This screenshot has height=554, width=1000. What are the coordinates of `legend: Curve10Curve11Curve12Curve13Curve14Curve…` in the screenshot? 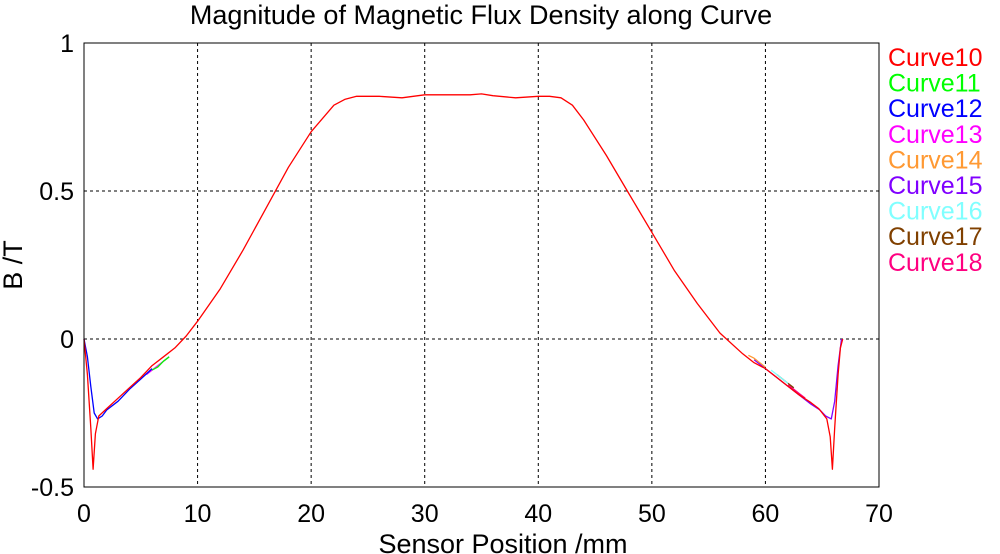 It's located at (935, 160).